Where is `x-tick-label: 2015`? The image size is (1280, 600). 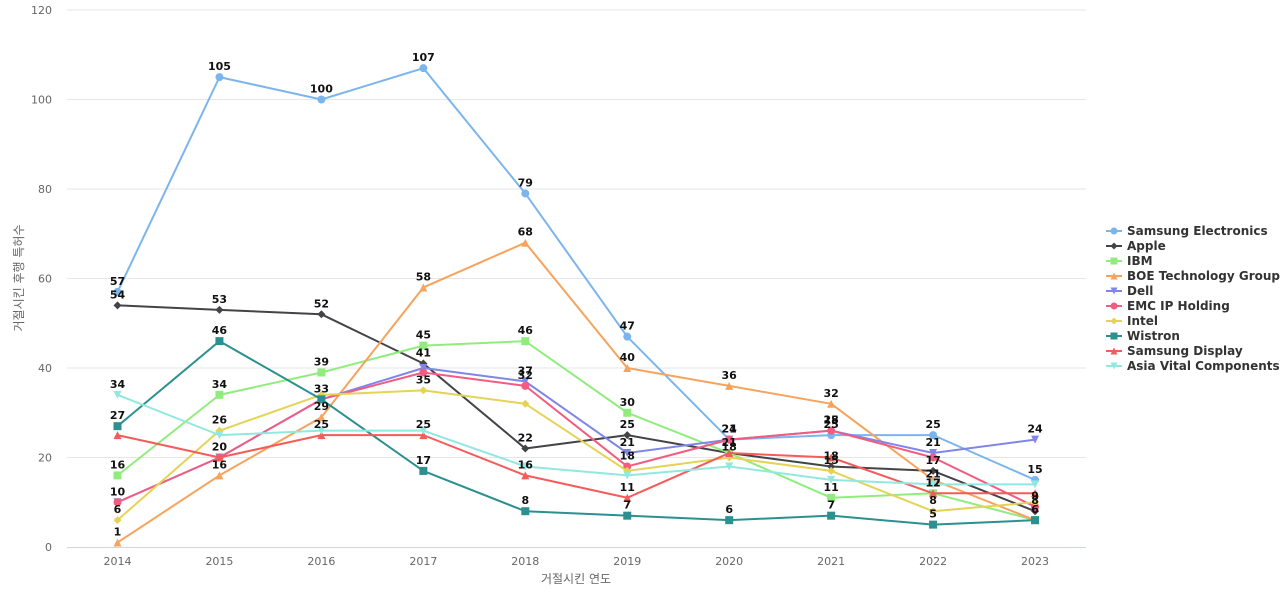
x-tick-label: 2015 is located at coordinates (219, 561).